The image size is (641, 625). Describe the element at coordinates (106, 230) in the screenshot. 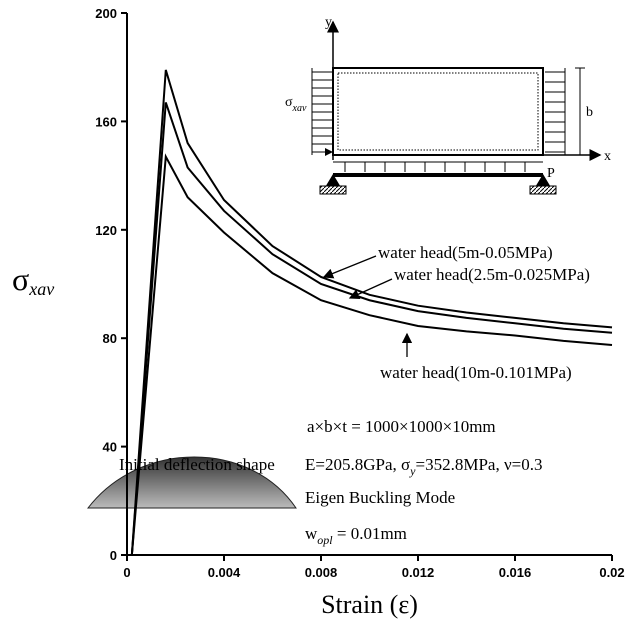

I see `y-tick-label: 120` at that location.